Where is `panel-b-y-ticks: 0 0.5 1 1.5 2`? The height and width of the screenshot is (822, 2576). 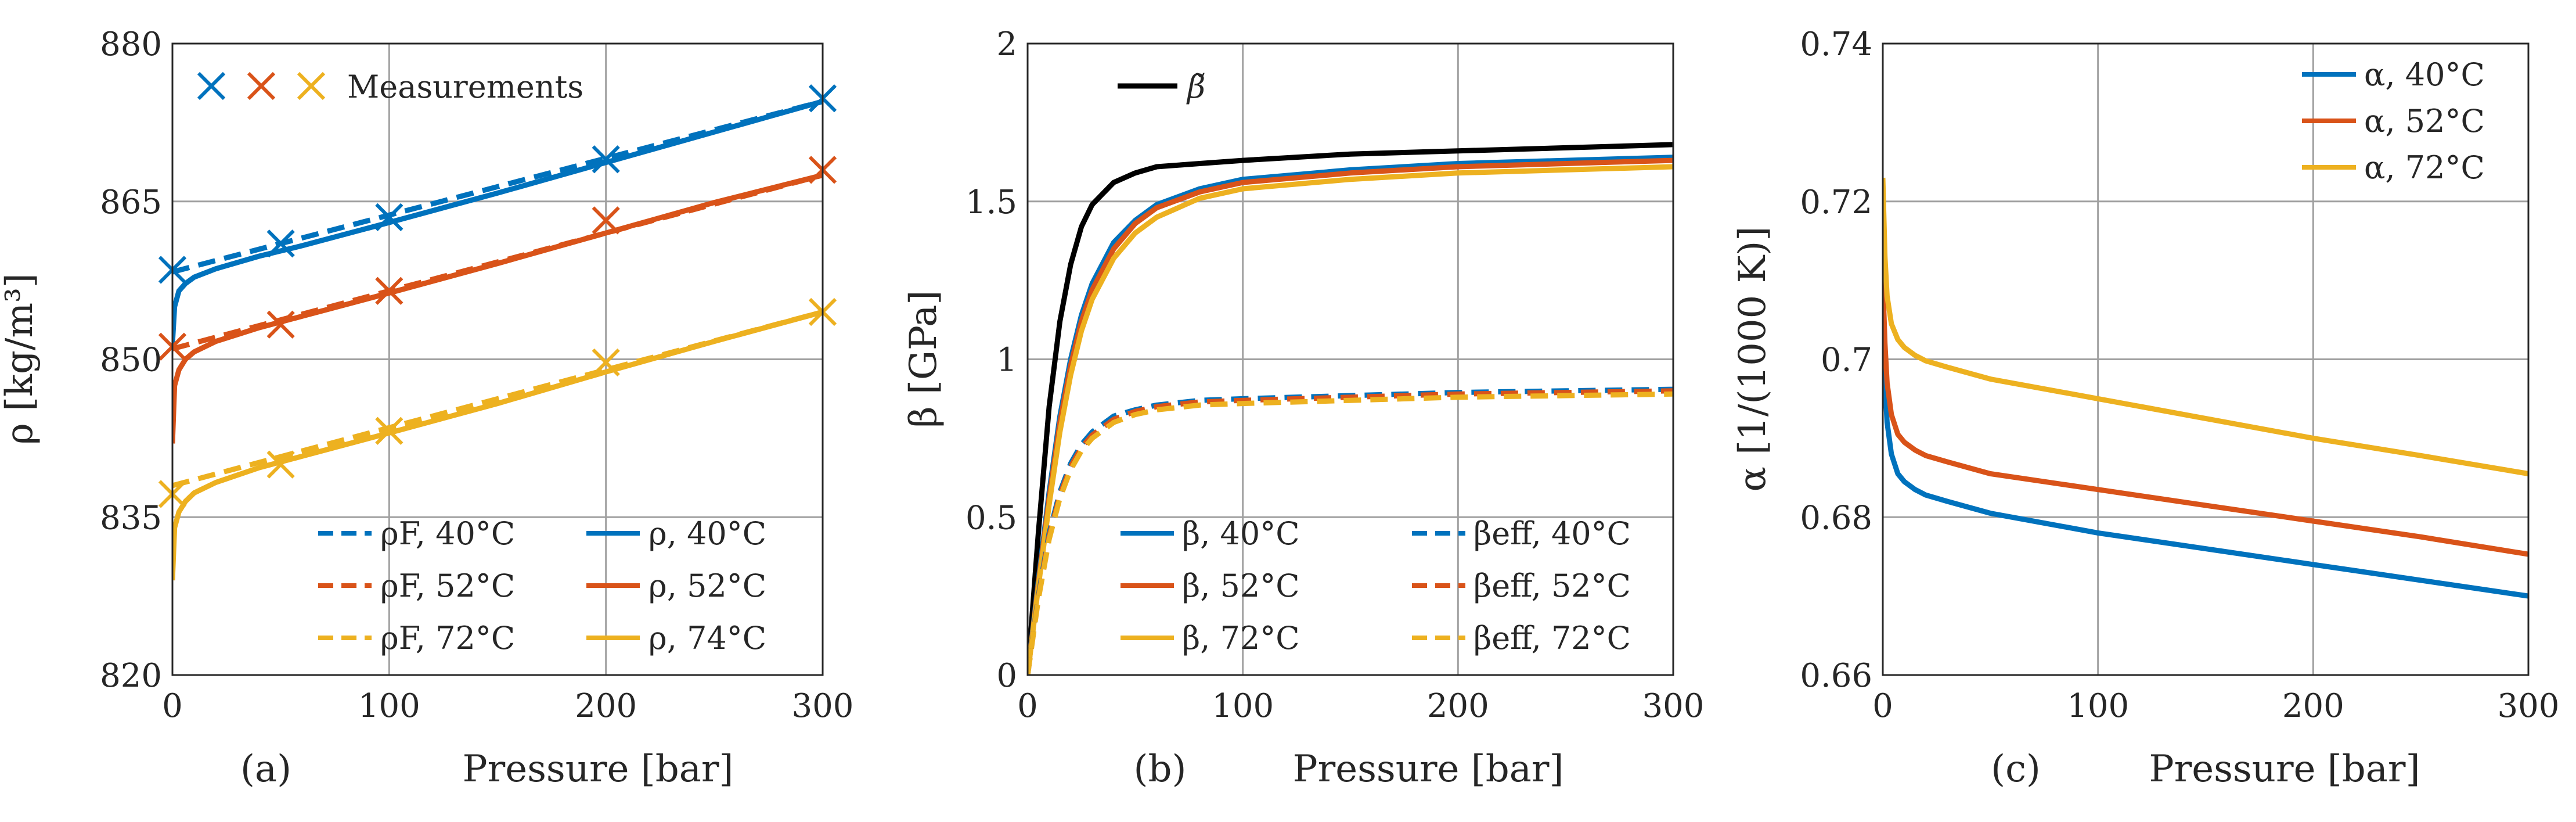 panel-b-y-ticks: 0 0.5 1 1.5 2 is located at coordinates (991, 360).